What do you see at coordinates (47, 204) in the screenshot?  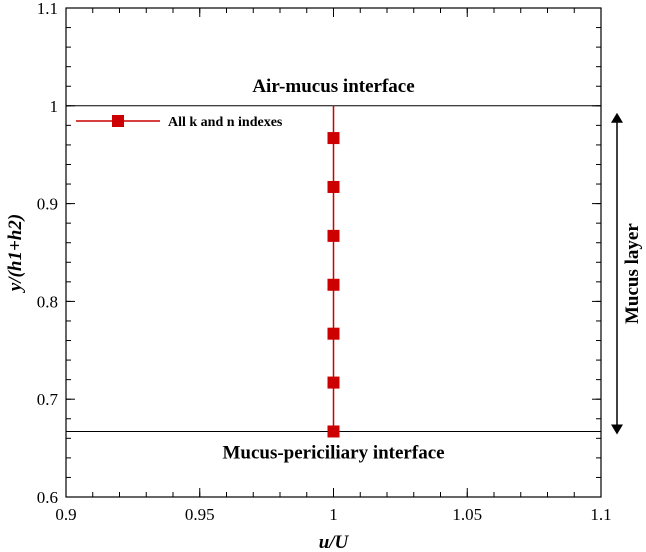 I see `y-tick-label: 0.9` at bounding box center [47, 204].